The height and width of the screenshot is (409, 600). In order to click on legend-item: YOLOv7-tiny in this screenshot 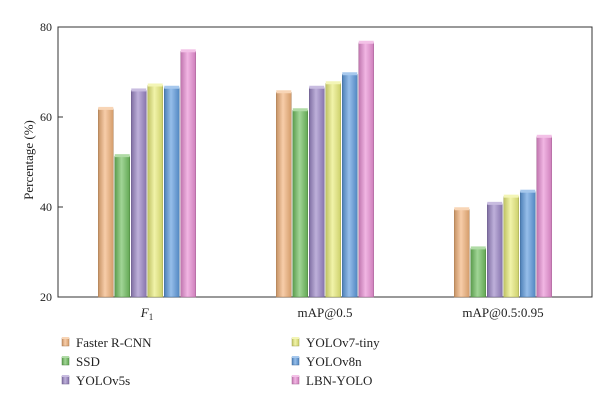, I will do `click(335, 342)`.